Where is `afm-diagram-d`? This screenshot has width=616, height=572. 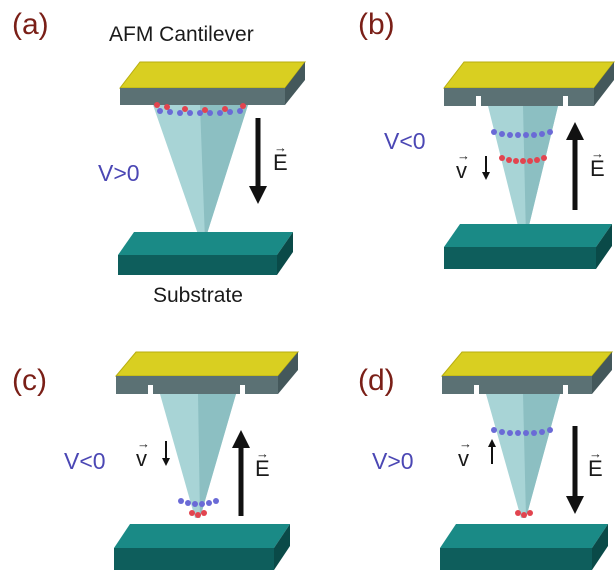
afm-diagram-d is located at coordinates (527, 460).